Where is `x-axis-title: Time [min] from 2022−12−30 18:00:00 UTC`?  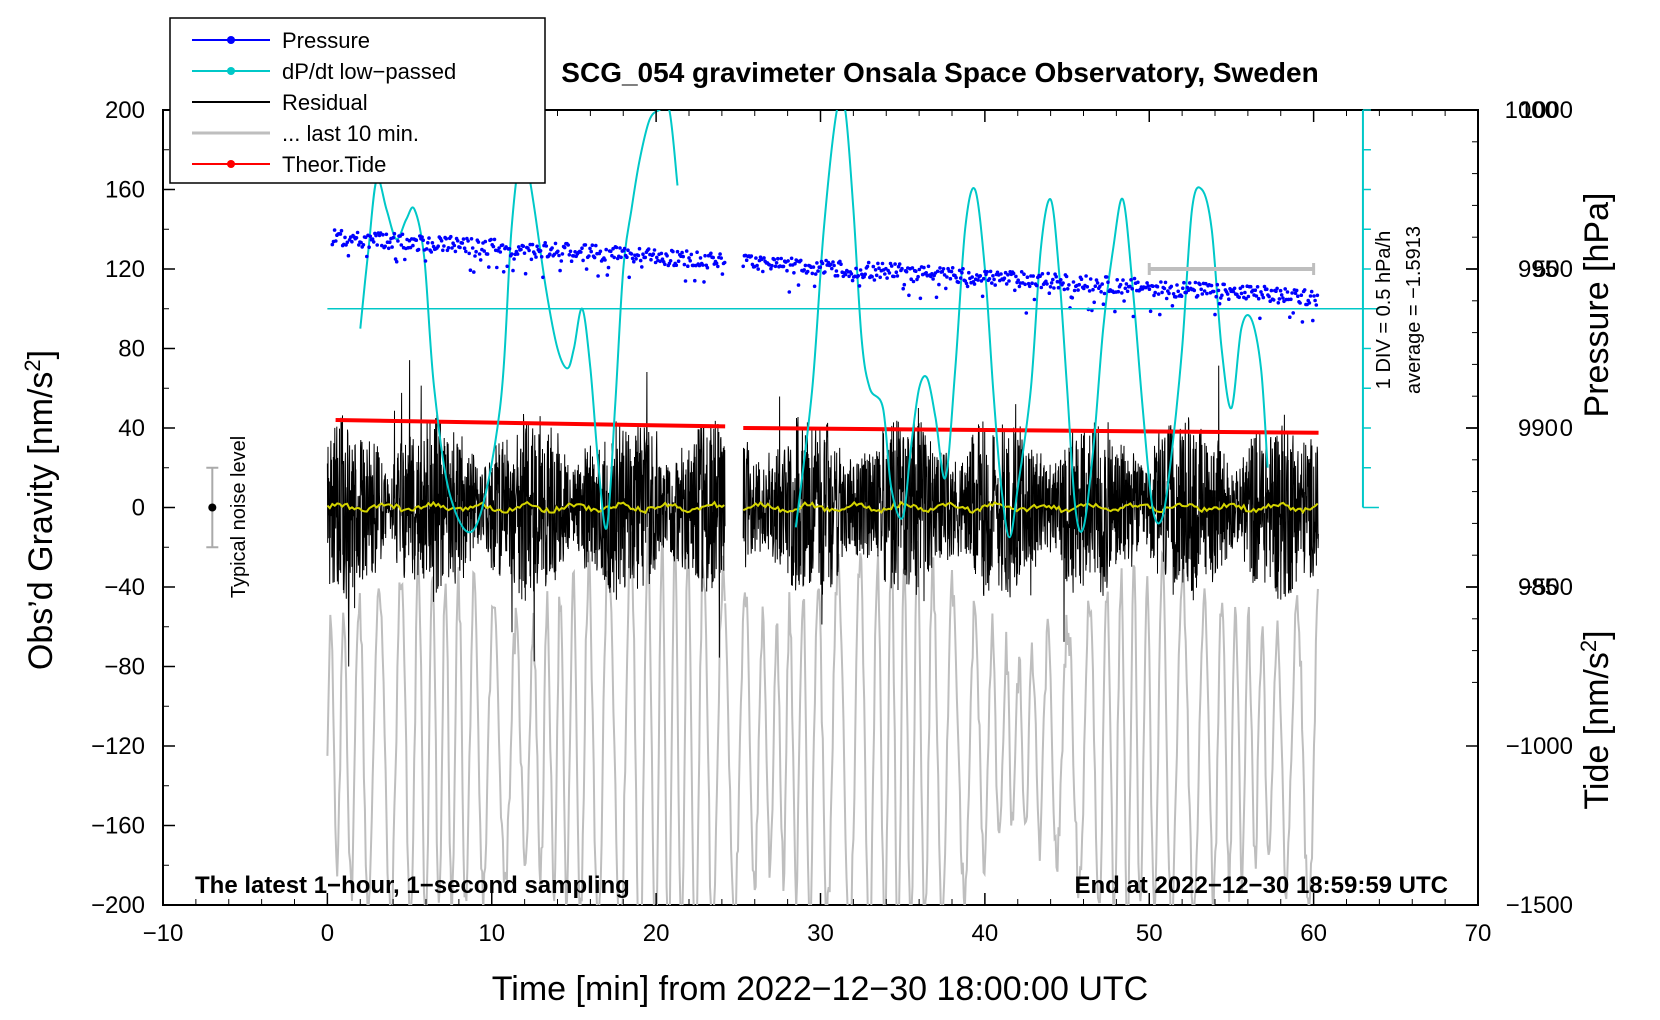 x-axis-title: Time [min] from 2022−12−30 18:00:00 UTC is located at coordinates (820, 989).